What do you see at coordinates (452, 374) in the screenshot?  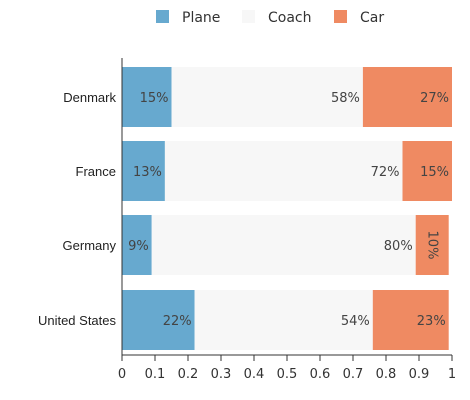 I see `x-tick-label: 1` at bounding box center [452, 374].